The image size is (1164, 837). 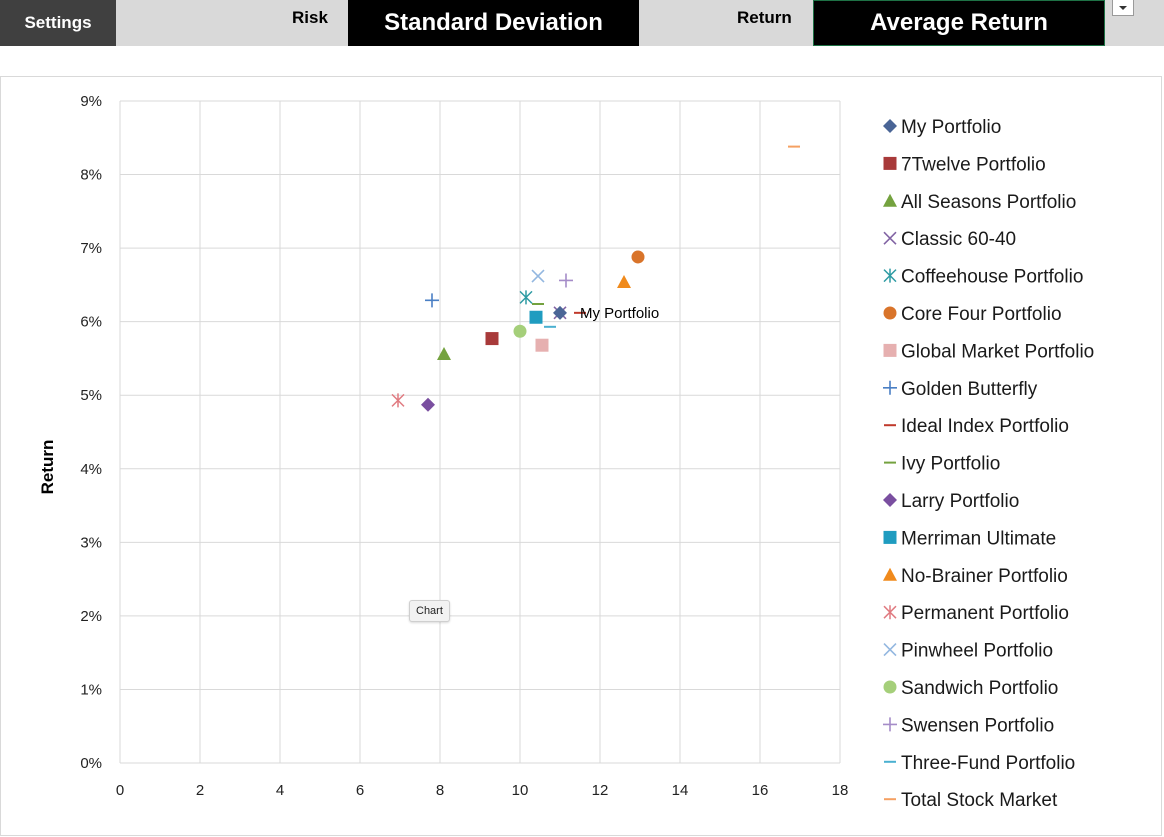 What do you see at coordinates (958, 239) in the screenshot?
I see `legend-label: Classic 60-40` at bounding box center [958, 239].